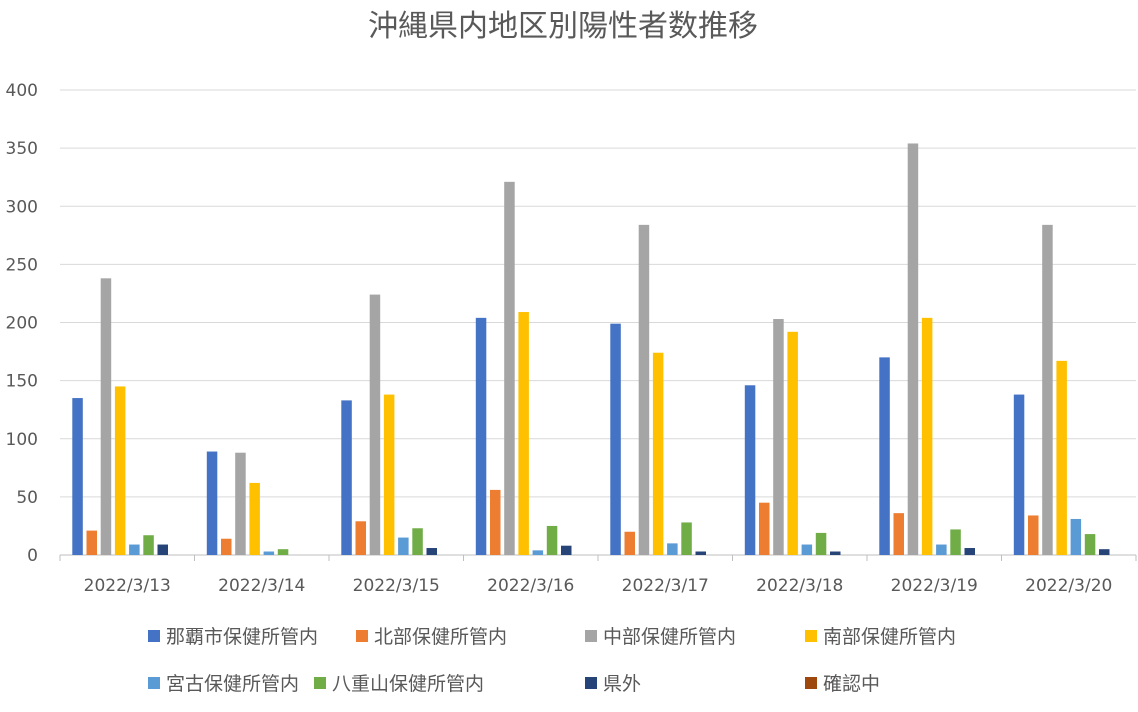 The height and width of the screenshot is (712, 1138). Describe the element at coordinates (22, 207) in the screenshot. I see `y-tick-label: 300` at that location.